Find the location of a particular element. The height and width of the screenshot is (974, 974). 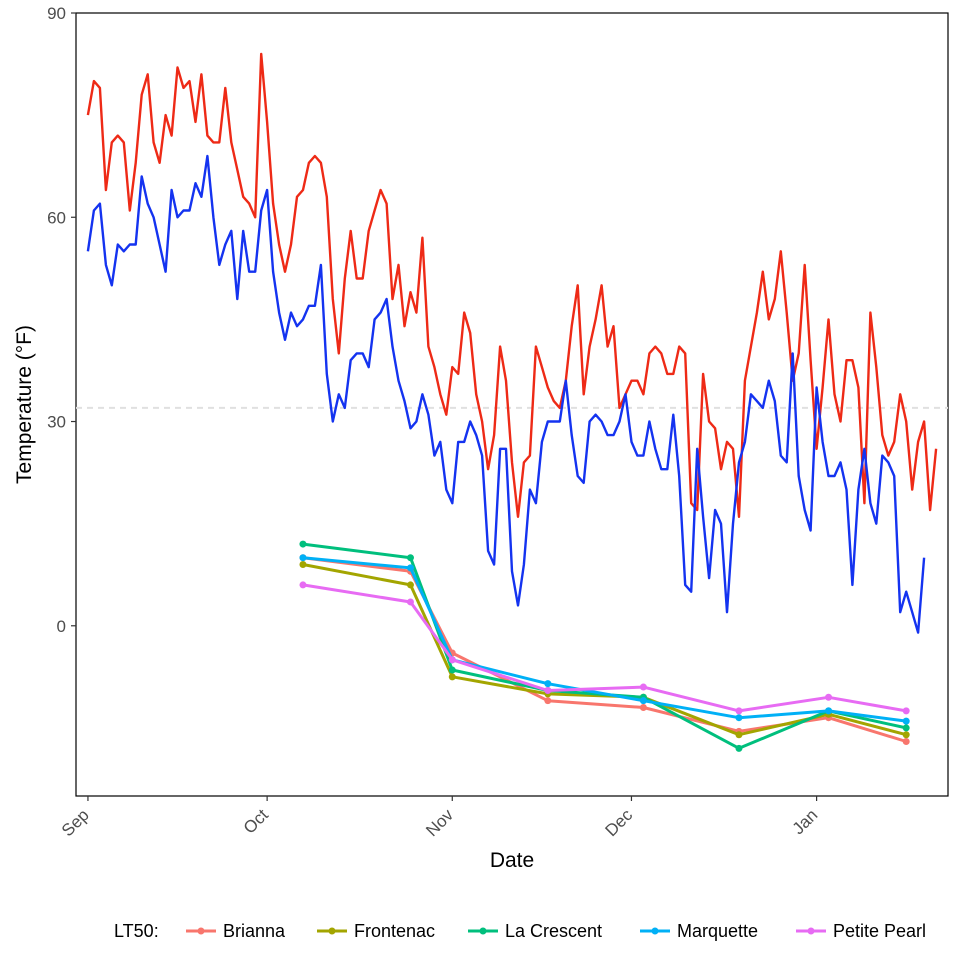

x-tick-label: Dec is located at coordinates (618, 822).